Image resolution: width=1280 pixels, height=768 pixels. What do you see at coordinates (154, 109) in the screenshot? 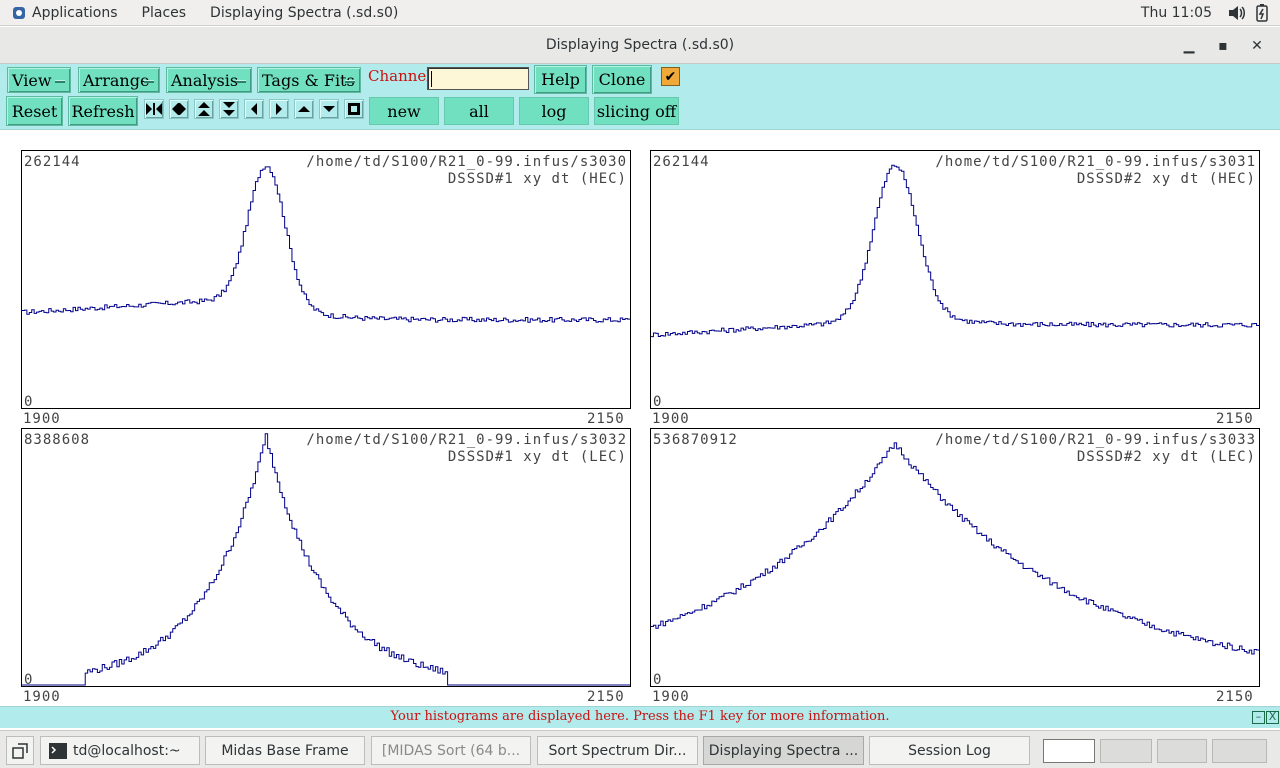
I see `expand-horizontal-icon` at bounding box center [154, 109].